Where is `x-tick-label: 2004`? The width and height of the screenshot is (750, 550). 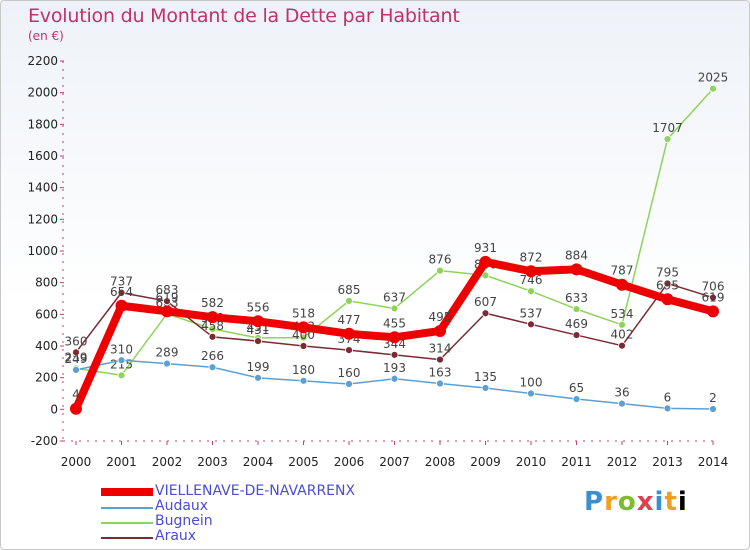
x-tick-label: 2004 is located at coordinates (258, 462).